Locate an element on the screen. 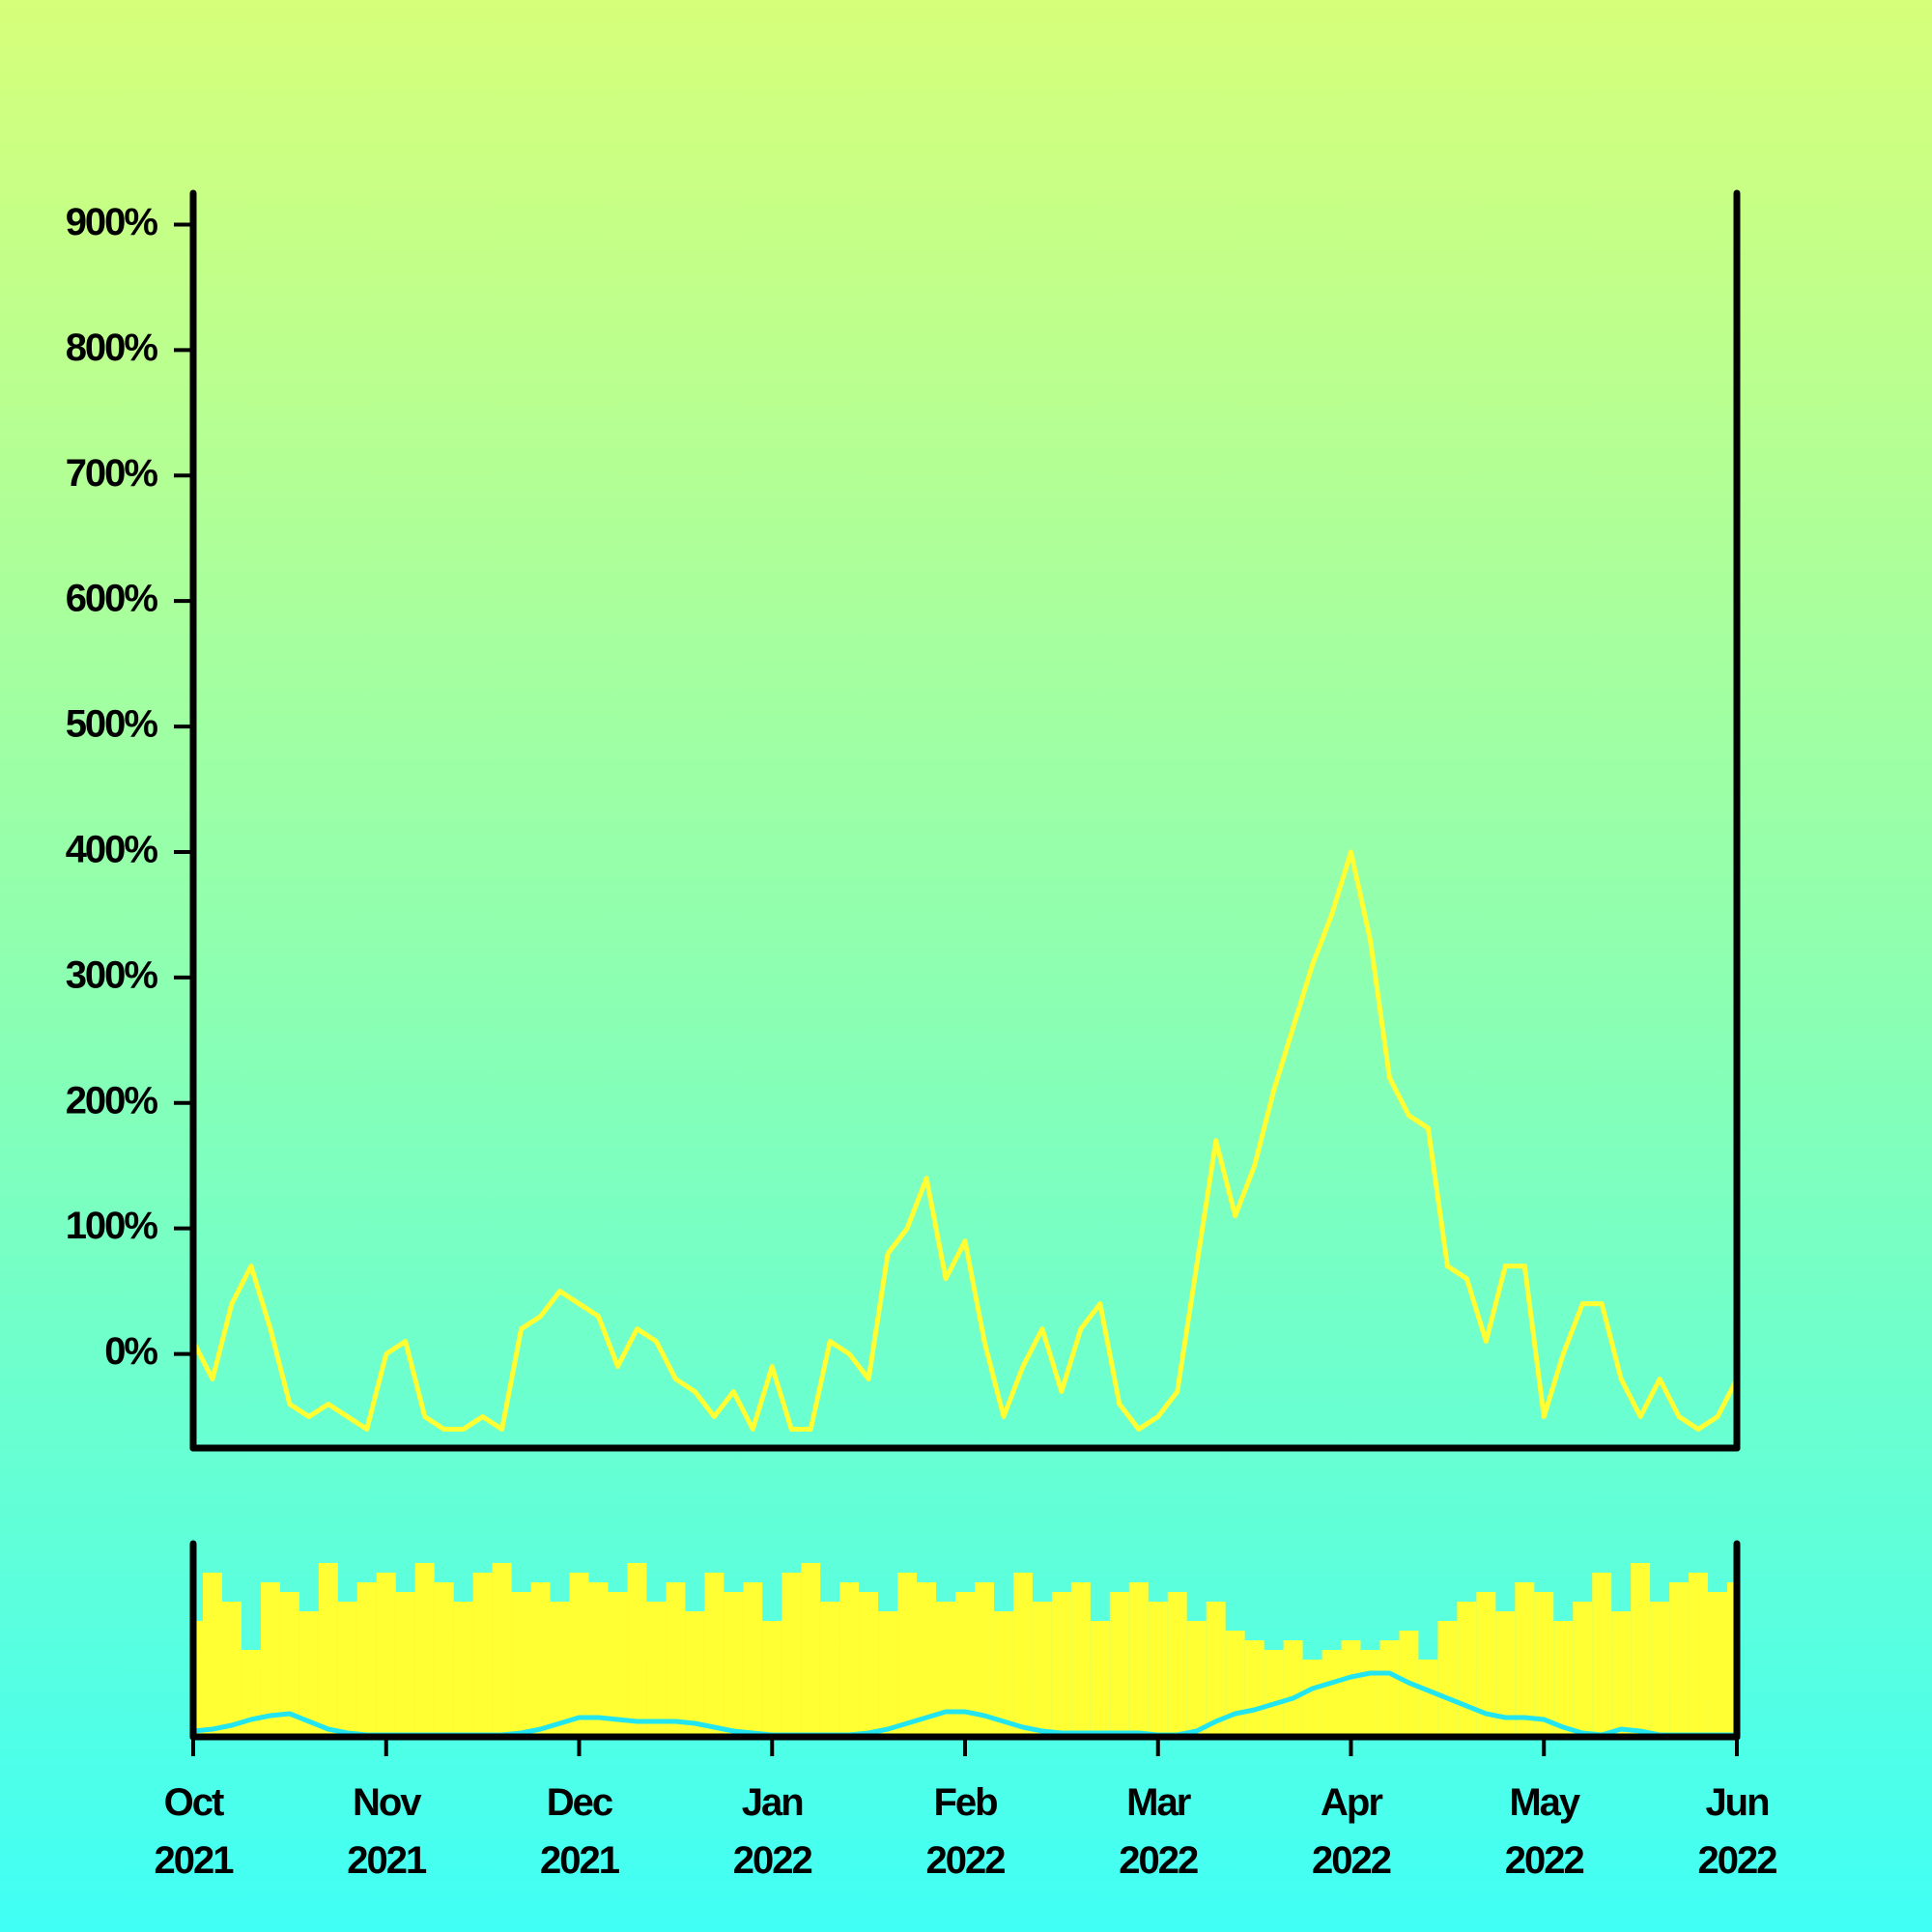 This screenshot has height=1932, width=1932. y-tick-label: 300% is located at coordinates (112, 974).